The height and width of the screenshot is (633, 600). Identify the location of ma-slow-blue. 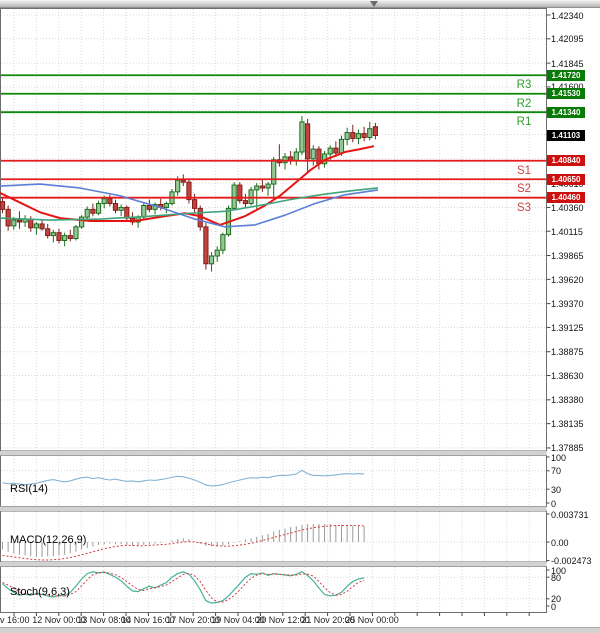
(189, 205).